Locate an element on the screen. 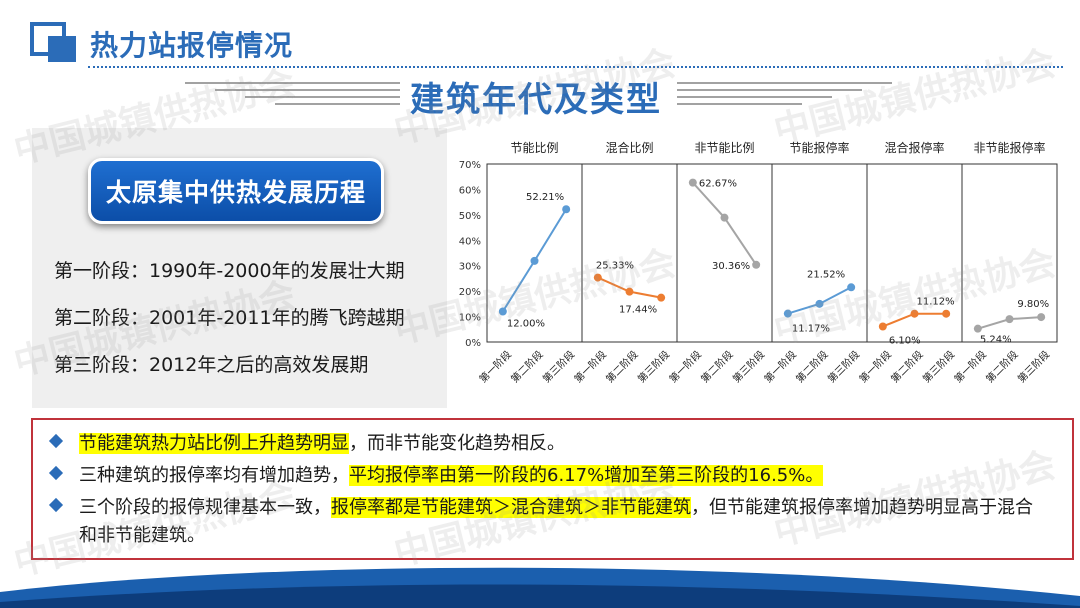 The height and width of the screenshot is (608, 1080). panel-title: 节能比例 is located at coordinates (534, 148).